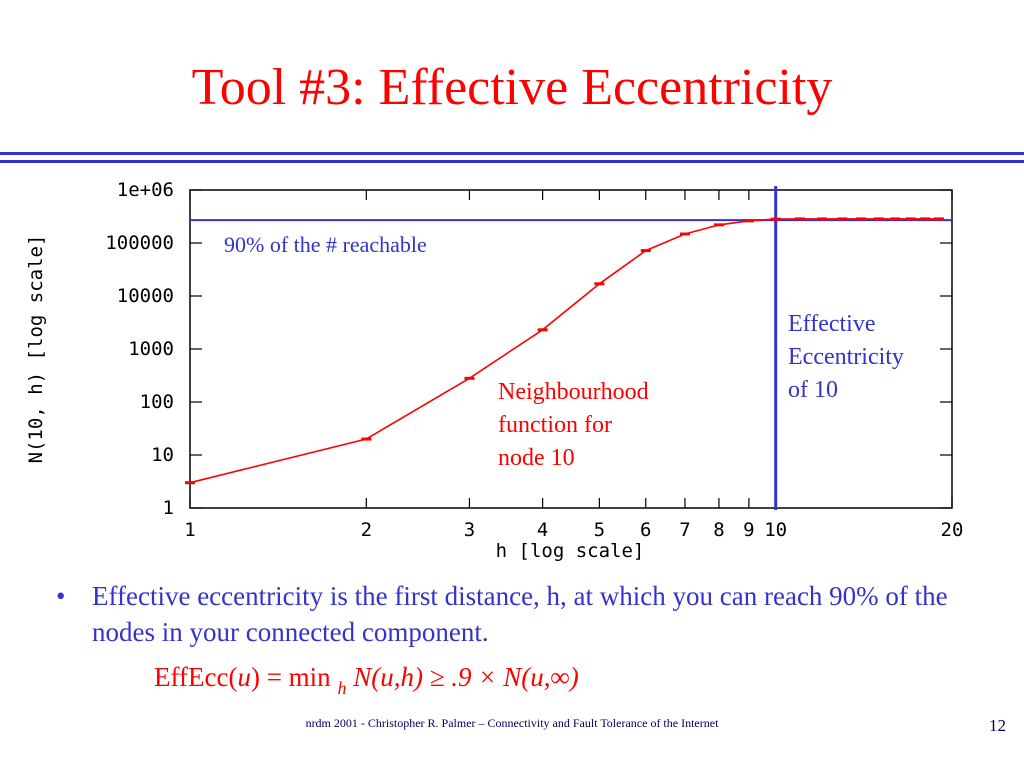 The width and height of the screenshot is (1024, 768). What do you see at coordinates (145, 296) in the screenshot?
I see `y-tick-label: 10000` at bounding box center [145, 296].